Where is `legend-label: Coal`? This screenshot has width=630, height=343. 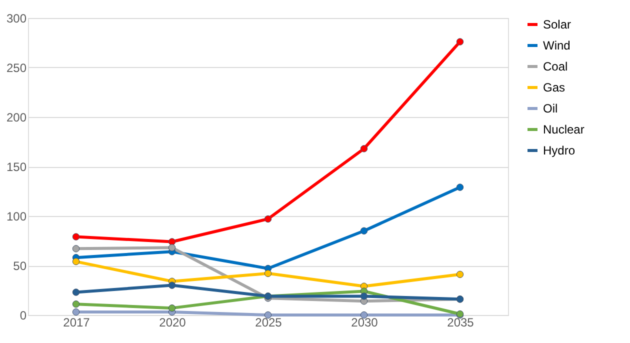 legend-label: Coal is located at coordinates (555, 67).